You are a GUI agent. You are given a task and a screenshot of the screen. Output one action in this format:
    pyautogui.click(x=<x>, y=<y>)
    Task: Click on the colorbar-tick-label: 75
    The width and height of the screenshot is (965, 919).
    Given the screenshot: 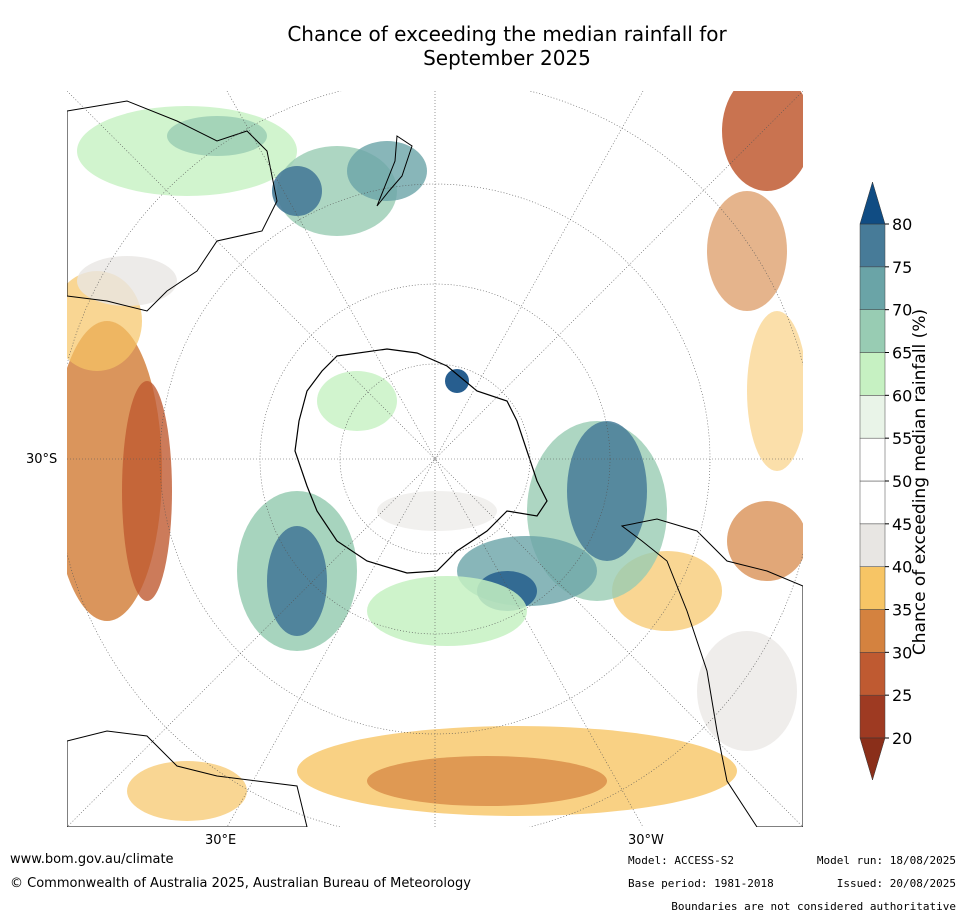 What is the action you would take?
    pyautogui.click(x=902, y=267)
    